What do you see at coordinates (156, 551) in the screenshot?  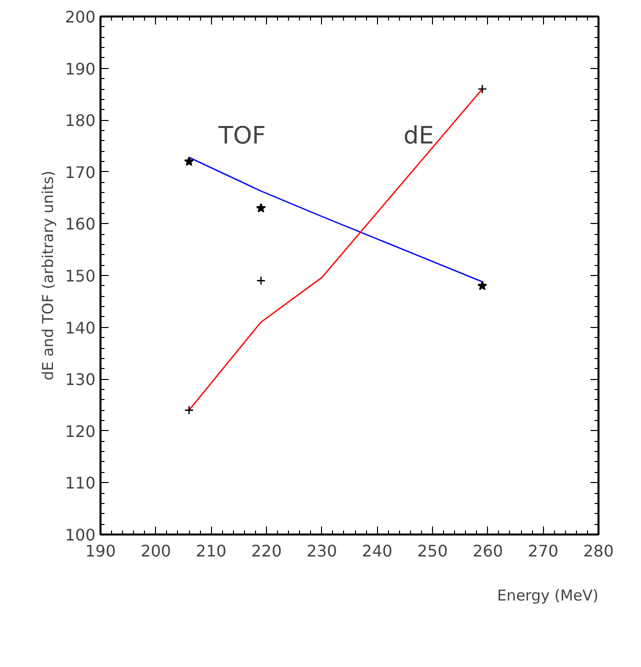 I see `x-tick-label: 200` at bounding box center [156, 551].